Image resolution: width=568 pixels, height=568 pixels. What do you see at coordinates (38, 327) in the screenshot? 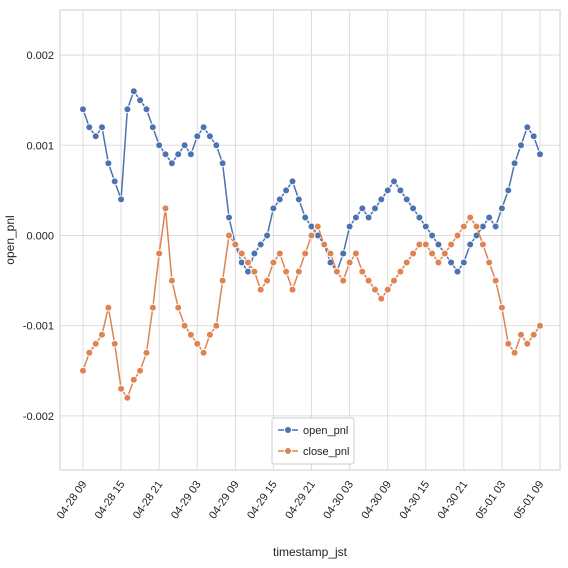
I see `y-tick-label: -0.001` at bounding box center [38, 327].